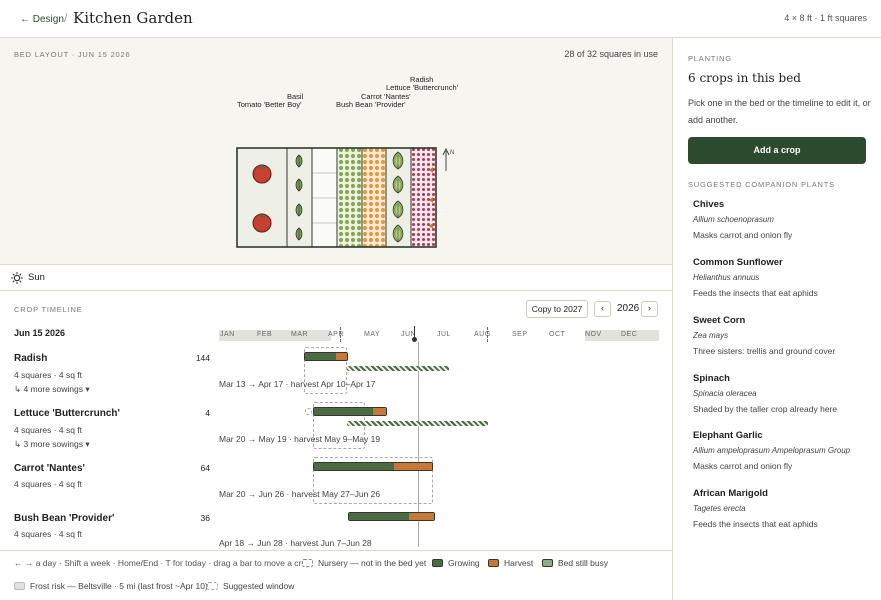 This screenshot has width=881, height=600. Describe the element at coordinates (761, 184) in the screenshot. I see `companions-label: SUGGESTED COMPANION PLANTS` at that location.